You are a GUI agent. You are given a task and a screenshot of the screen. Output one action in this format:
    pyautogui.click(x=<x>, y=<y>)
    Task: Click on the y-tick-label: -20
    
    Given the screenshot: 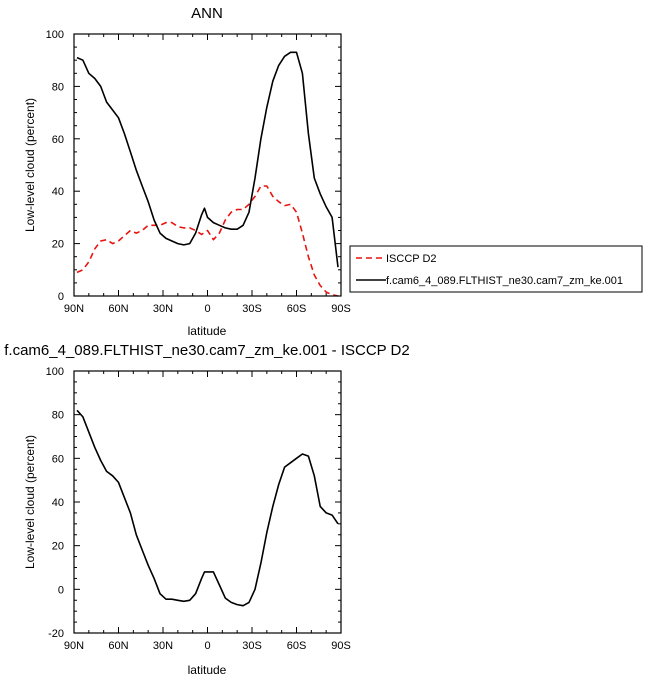 What is the action you would take?
    pyautogui.click(x=56, y=634)
    